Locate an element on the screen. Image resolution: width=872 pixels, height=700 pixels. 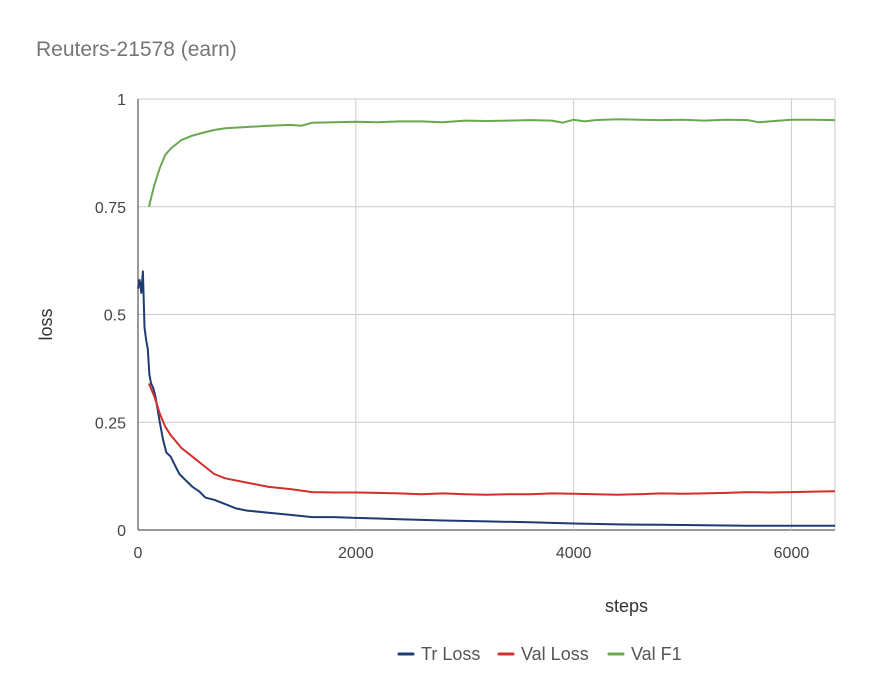
x-axis-label: steps is located at coordinates (626, 606).